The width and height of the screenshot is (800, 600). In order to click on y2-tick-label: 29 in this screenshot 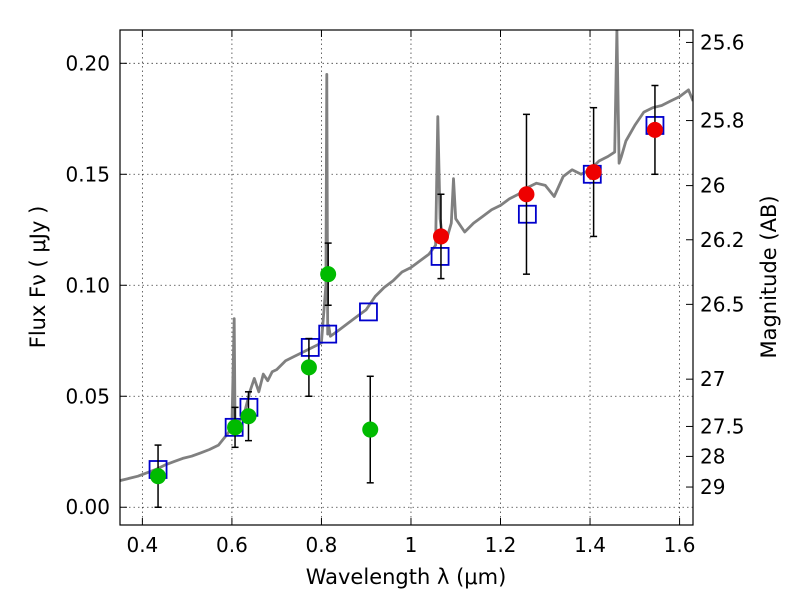, I will do `click(712, 487)`.